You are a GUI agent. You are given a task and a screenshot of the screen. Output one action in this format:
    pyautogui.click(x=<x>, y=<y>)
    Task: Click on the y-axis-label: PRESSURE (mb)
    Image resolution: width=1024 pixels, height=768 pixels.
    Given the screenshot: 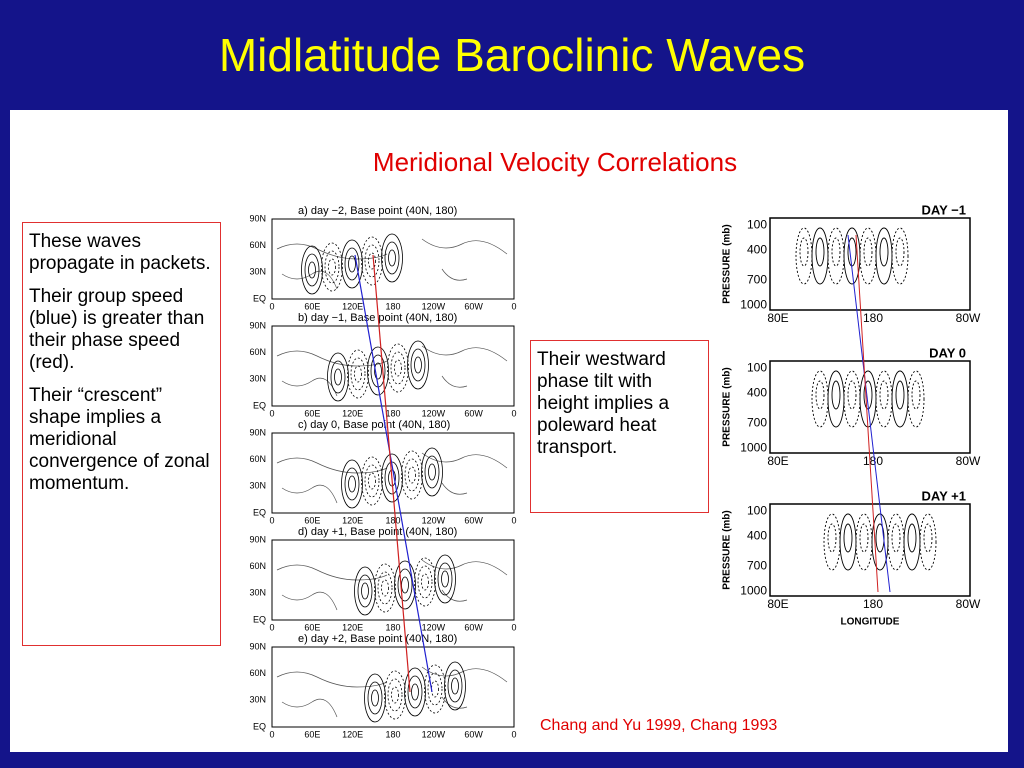 What is the action you would take?
    pyautogui.click(x=727, y=549)
    